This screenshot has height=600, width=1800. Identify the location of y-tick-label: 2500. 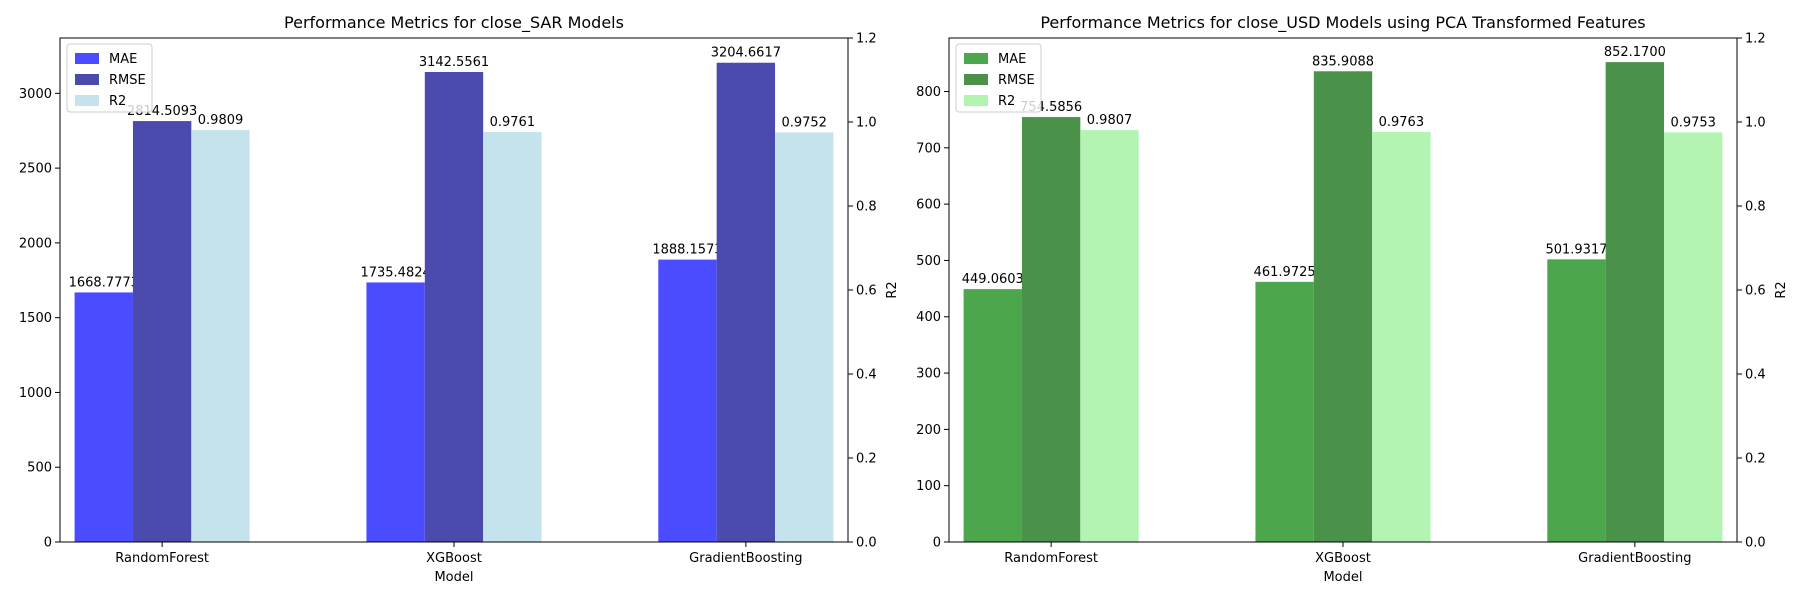
(35, 169).